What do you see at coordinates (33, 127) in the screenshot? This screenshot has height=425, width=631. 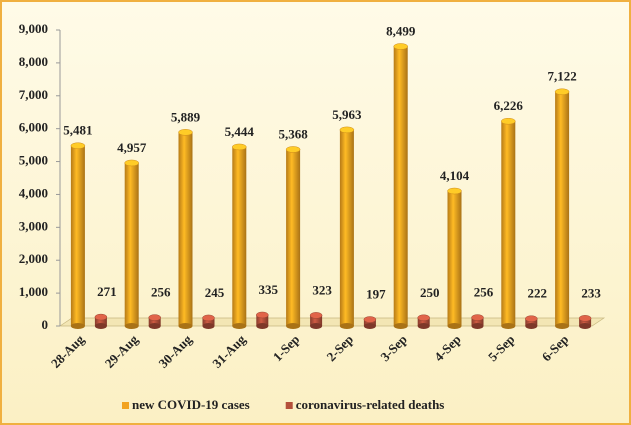 I see `y-tick-label: 6,000` at bounding box center [33, 127].